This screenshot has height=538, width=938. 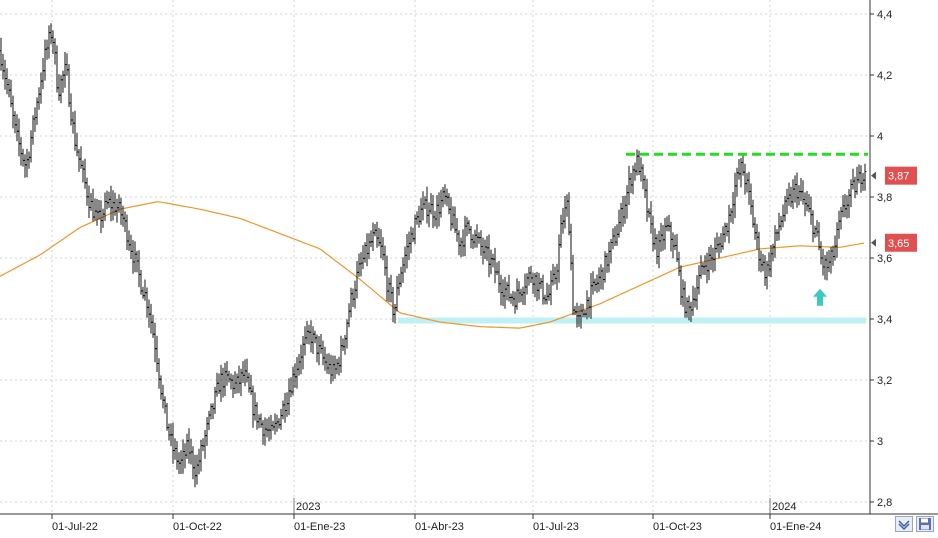 I want to click on sma-price-tag-pointer, so click(x=873, y=242).